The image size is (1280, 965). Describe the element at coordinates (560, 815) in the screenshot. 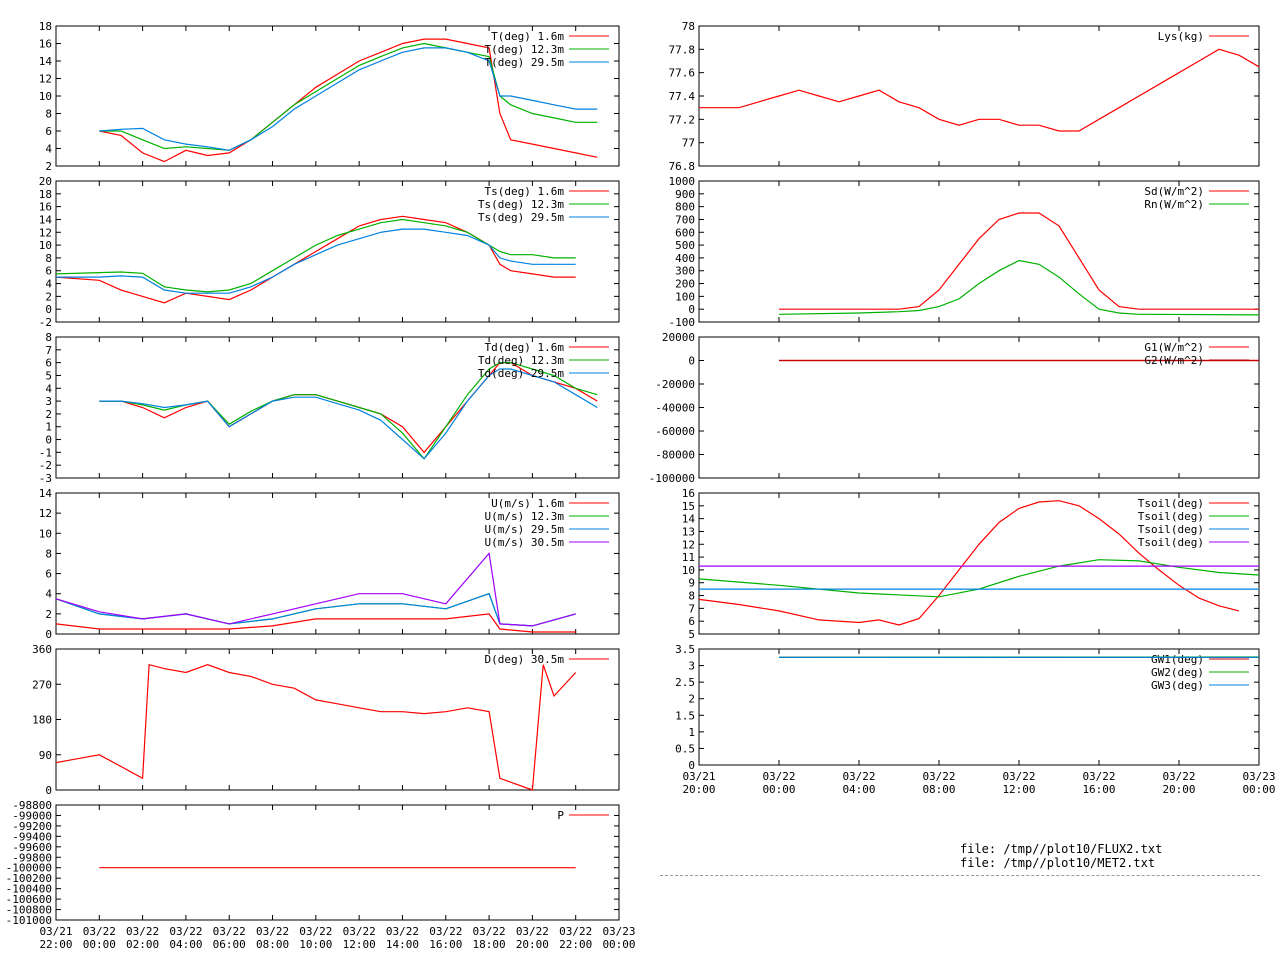

I see `legend-label-P-0: P` at that location.